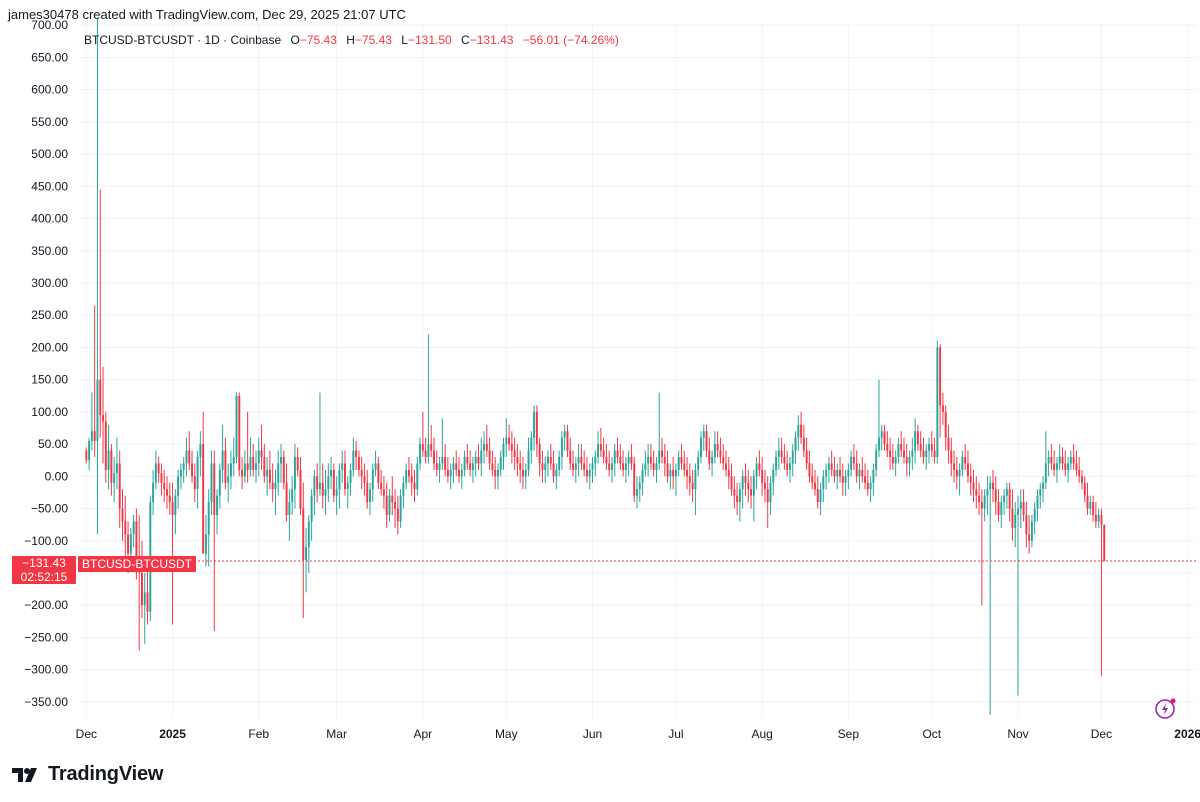 This screenshot has width=1200, height=802. What do you see at coordinates (49, 347) in the screenshot?
I see `y-tick-label: 200.00` at bounding box center [49, 347].